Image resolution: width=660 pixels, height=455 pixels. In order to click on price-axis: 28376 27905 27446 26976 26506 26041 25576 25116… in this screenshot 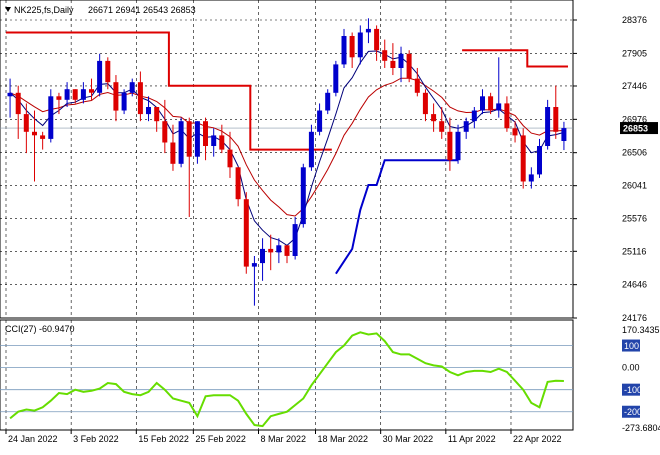, I will do `click(615, 169)`.